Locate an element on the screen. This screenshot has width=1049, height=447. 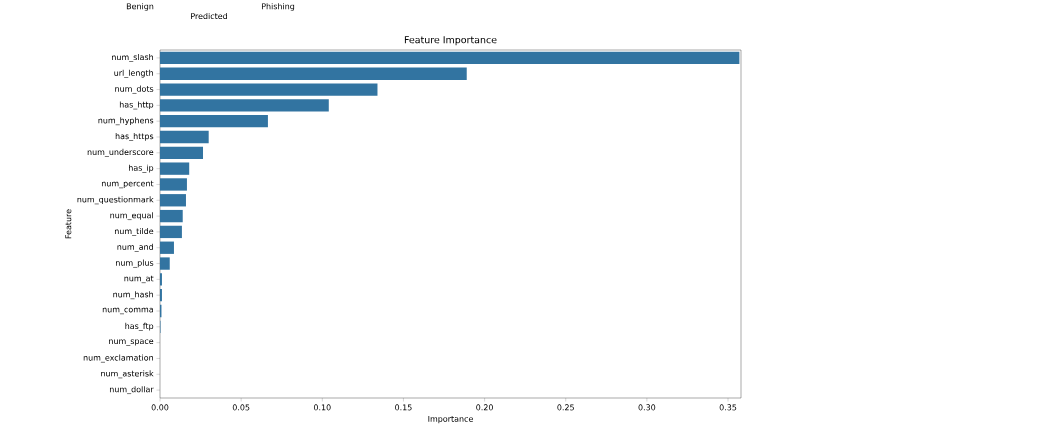
chart-title: Feature Importance is located at coordinates (450, 41).